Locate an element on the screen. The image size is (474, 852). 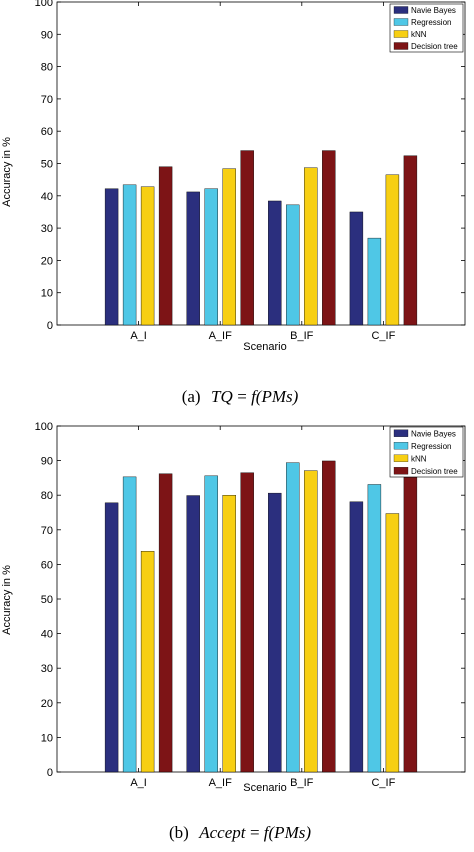
chart-a-bar-knn-c-if is located at coordinates (392, 250).